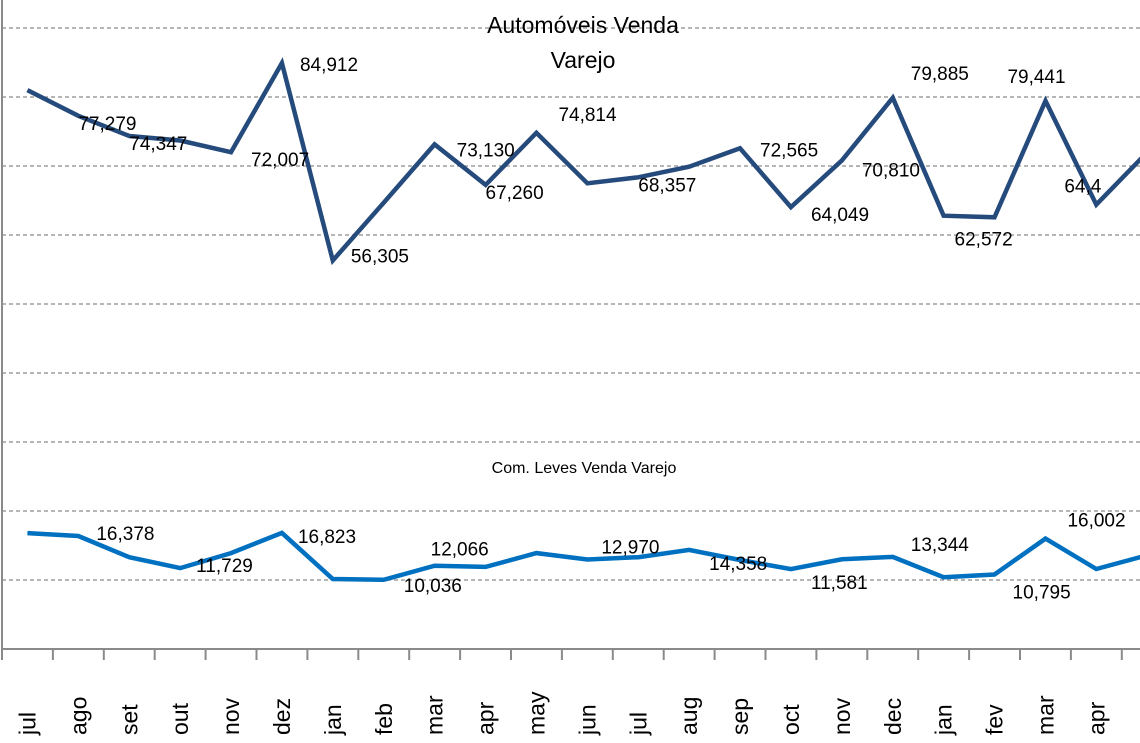 The height and width of the screenshot is (743, 1140). Describe the element at coordinates (282, 716) in the screenshot. I see `x-label-dez: dez` at that location.